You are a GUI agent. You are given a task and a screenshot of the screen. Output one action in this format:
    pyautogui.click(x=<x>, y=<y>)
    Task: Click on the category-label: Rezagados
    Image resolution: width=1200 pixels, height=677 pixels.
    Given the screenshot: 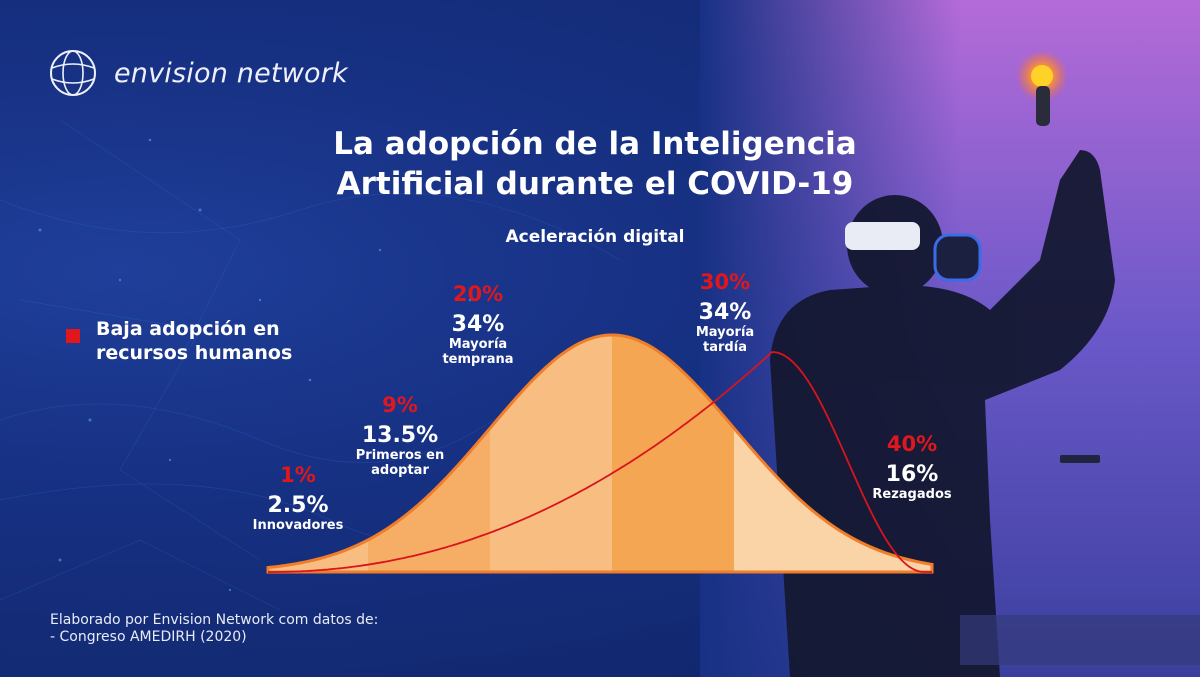 What is the action you would take?
    pyautogui.click(x=912, y=494)
    